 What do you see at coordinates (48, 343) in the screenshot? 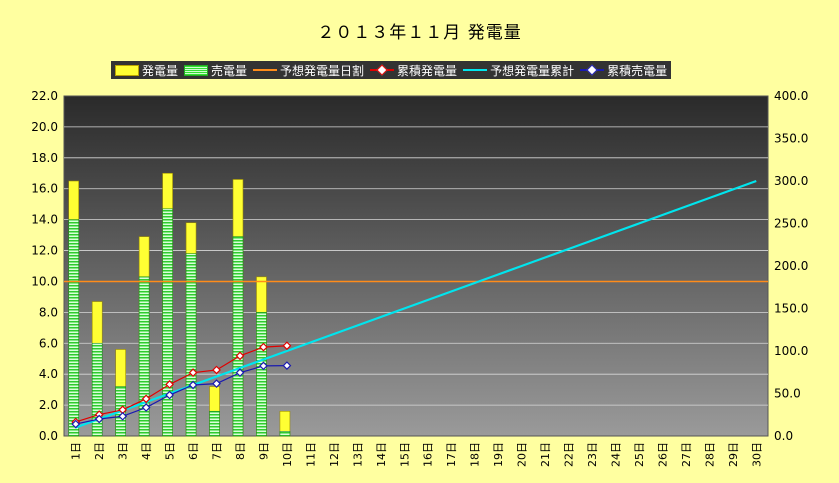
I see `left-y-tick-label: 6.0` at bounding box center [48, 343].